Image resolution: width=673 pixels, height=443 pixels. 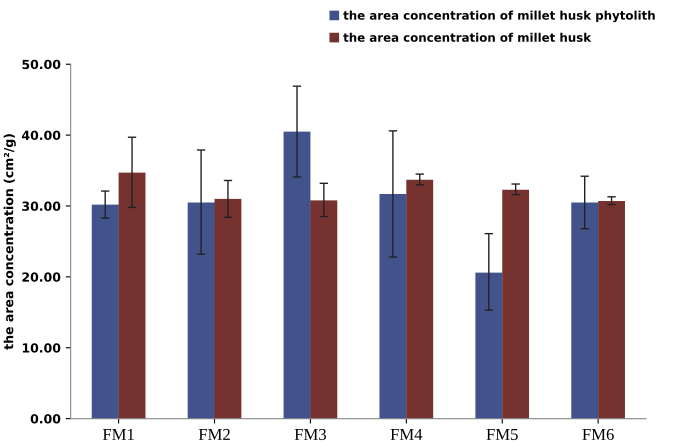 I want to click on legend-label: the area concentration of millet husk phytolith, so click(x=499, y=16).